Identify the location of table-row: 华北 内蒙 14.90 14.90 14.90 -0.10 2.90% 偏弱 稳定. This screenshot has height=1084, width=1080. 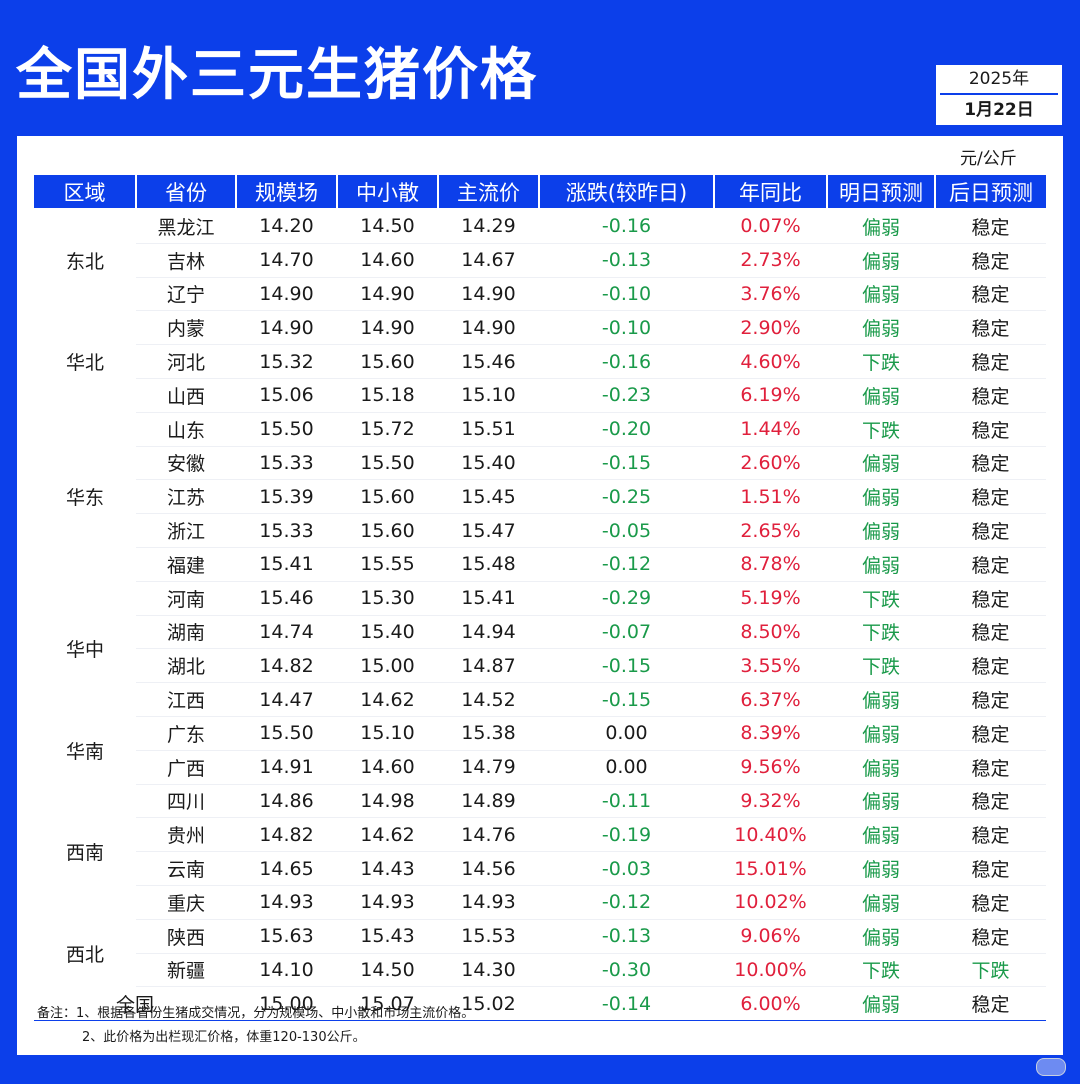
(540, 342).